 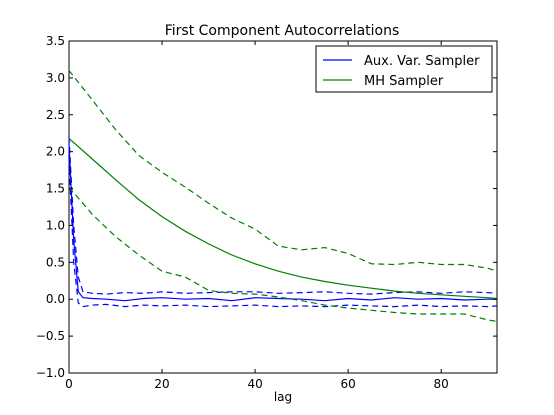 What do you see at coordinates (50, 373) in the screenshot?
I see `y-tick-label-0: −1.0` at bounding box center [50, 373].